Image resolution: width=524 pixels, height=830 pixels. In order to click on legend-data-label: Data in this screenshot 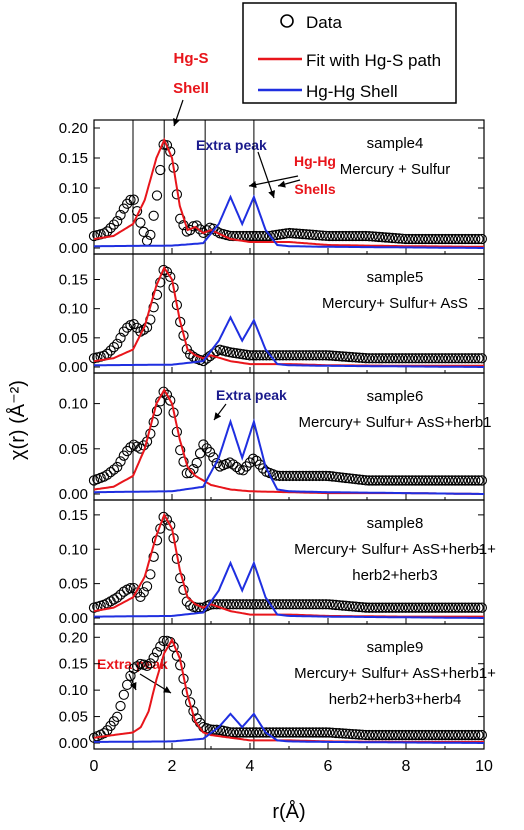, I will do `click(324, 22)`.